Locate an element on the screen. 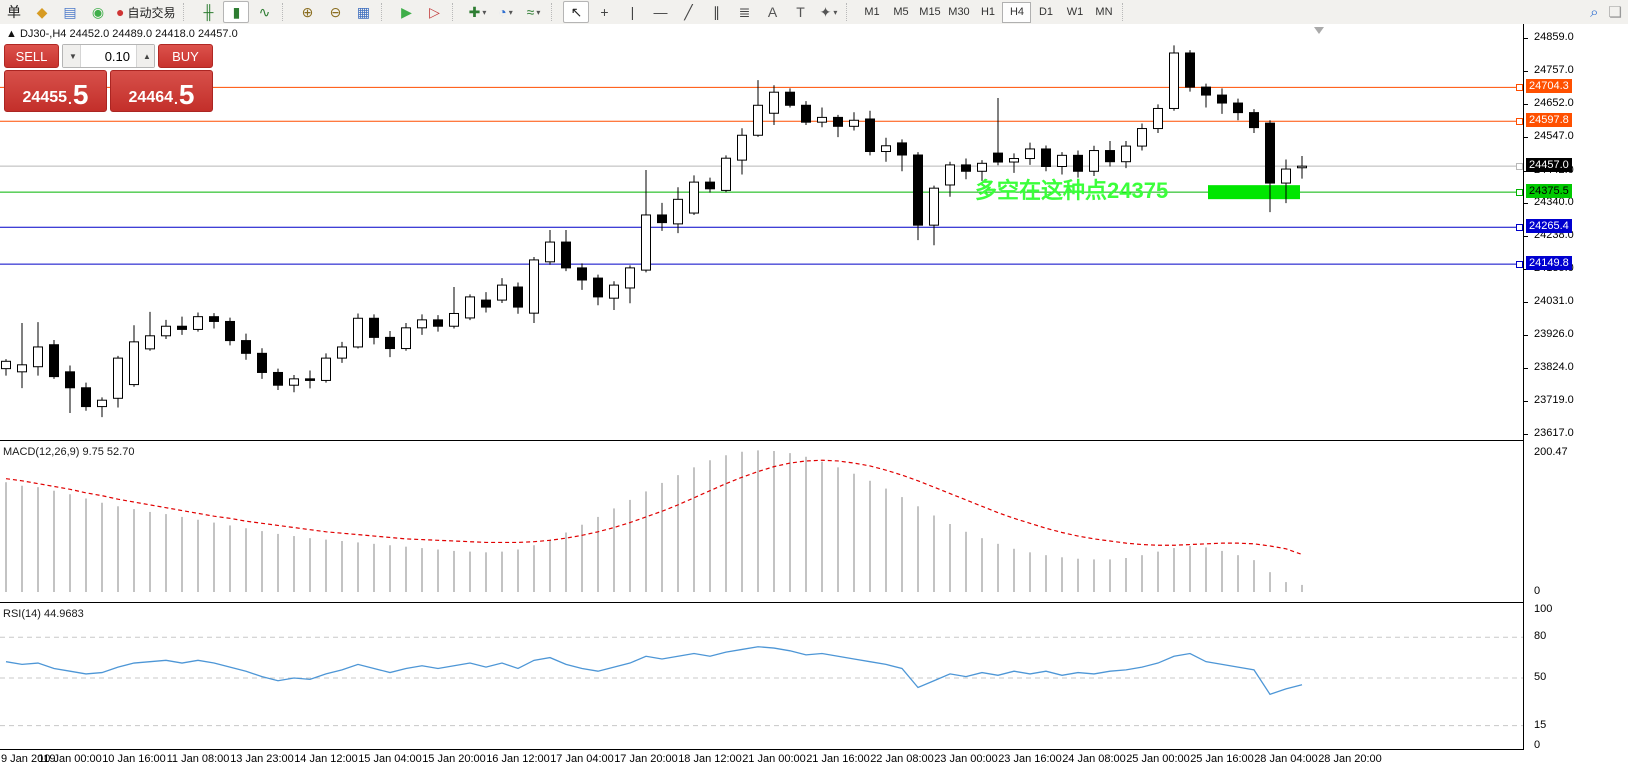  shapes-icon-caret: ▾ is located at coordinates (835, 12).